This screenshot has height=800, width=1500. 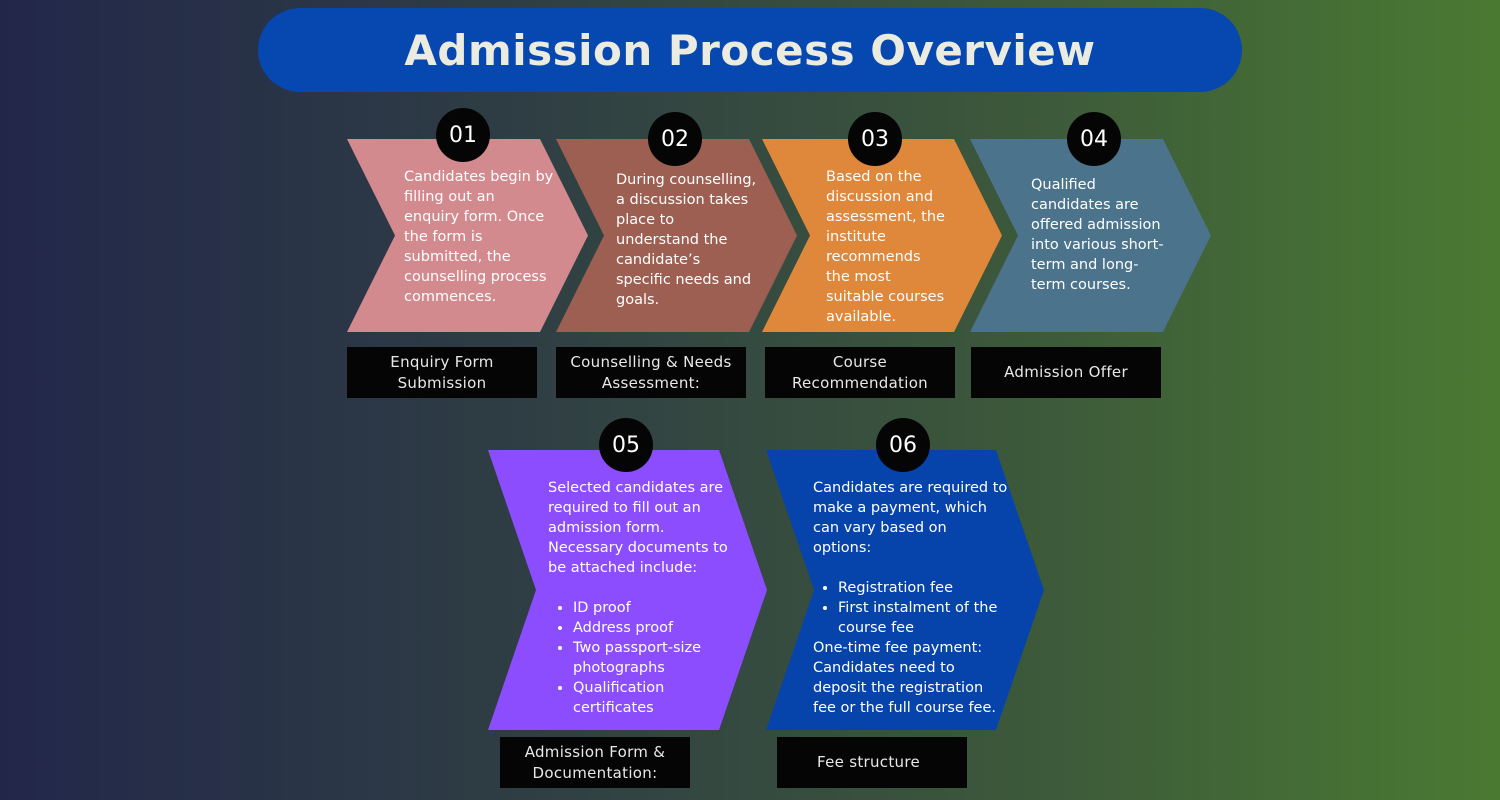 I want to click on step-6-list-item: First instalment of the course fee, so click(x=923, y=618).